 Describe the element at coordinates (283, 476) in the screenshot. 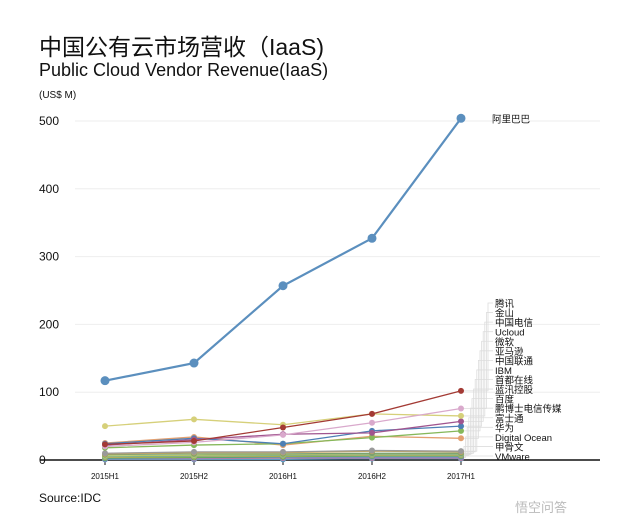

I see `x-tick-label: 2016H1` at that location.